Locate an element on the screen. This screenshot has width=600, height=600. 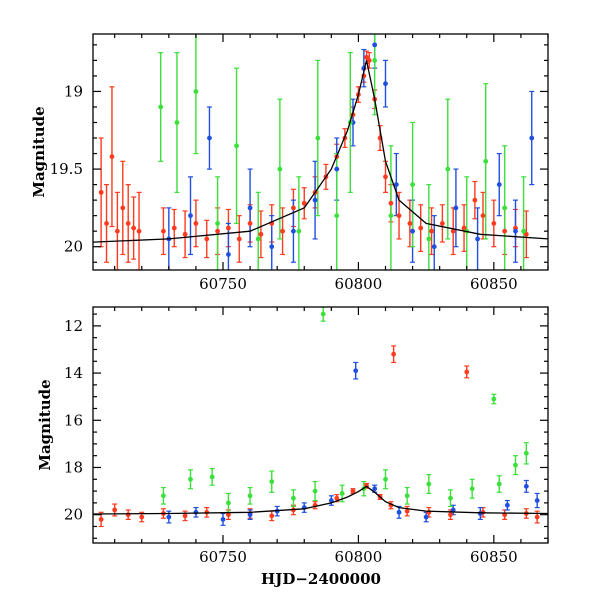
bottom-x-tick-label: 60750 is located at coordinates (223, 557).